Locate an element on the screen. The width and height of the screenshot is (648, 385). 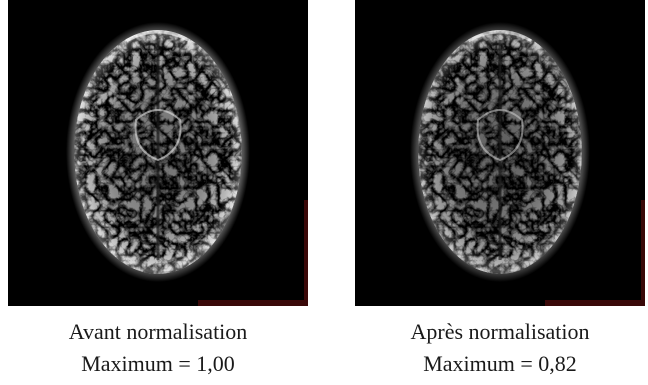
caption-title: Avant normalisation is located at coordinates (158, 331).